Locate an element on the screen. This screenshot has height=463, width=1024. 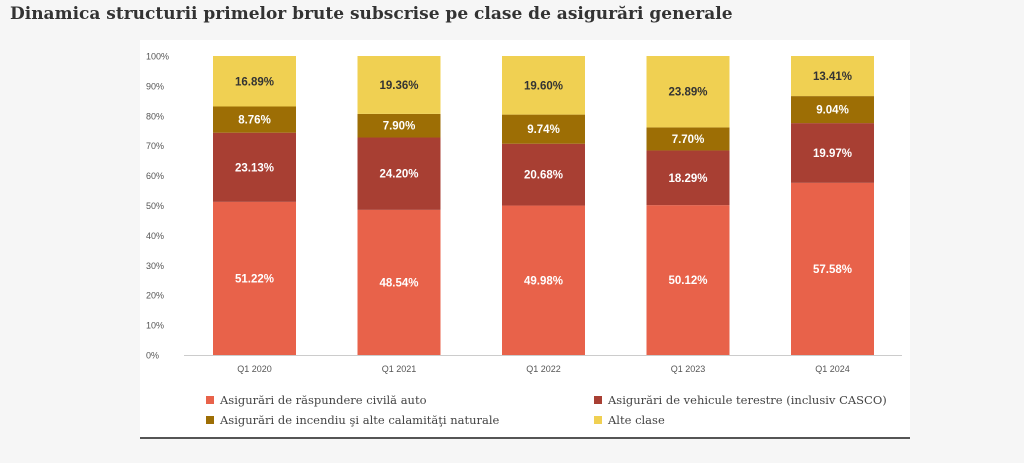
data-label: 8.76% is located at coordinates (254, 121).